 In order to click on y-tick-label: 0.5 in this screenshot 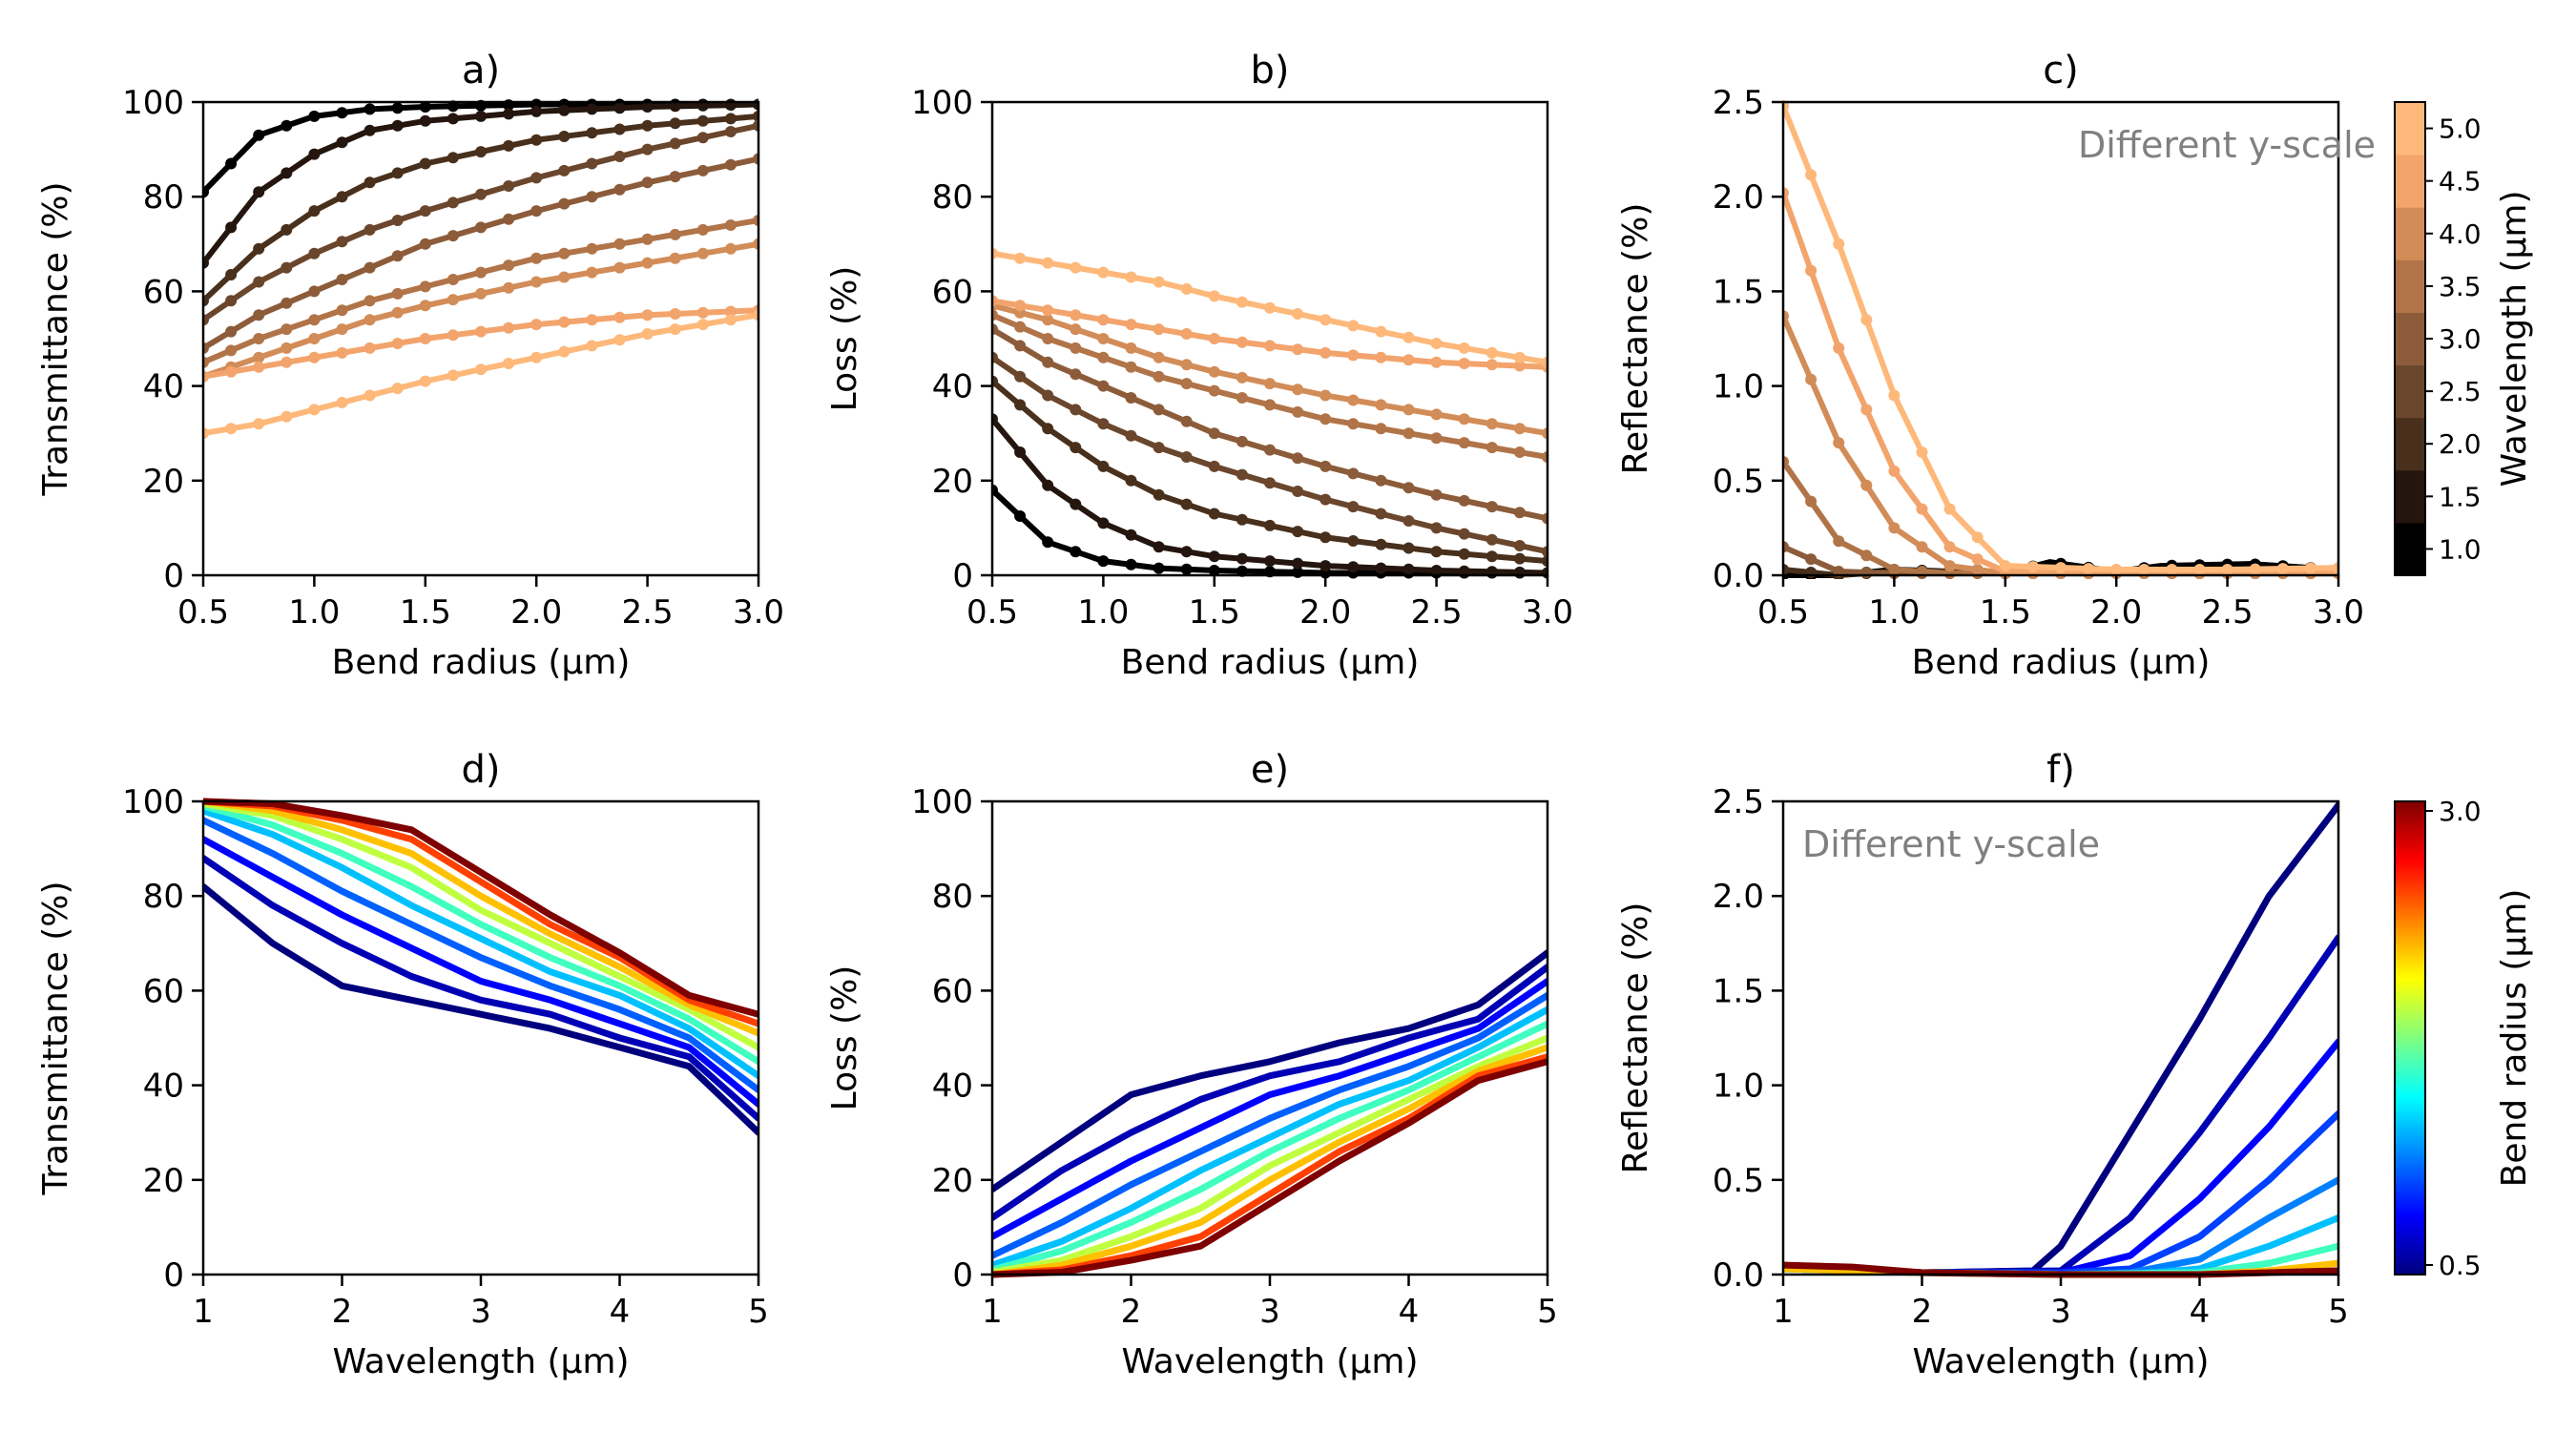, I will do `click(1738, 482)`.